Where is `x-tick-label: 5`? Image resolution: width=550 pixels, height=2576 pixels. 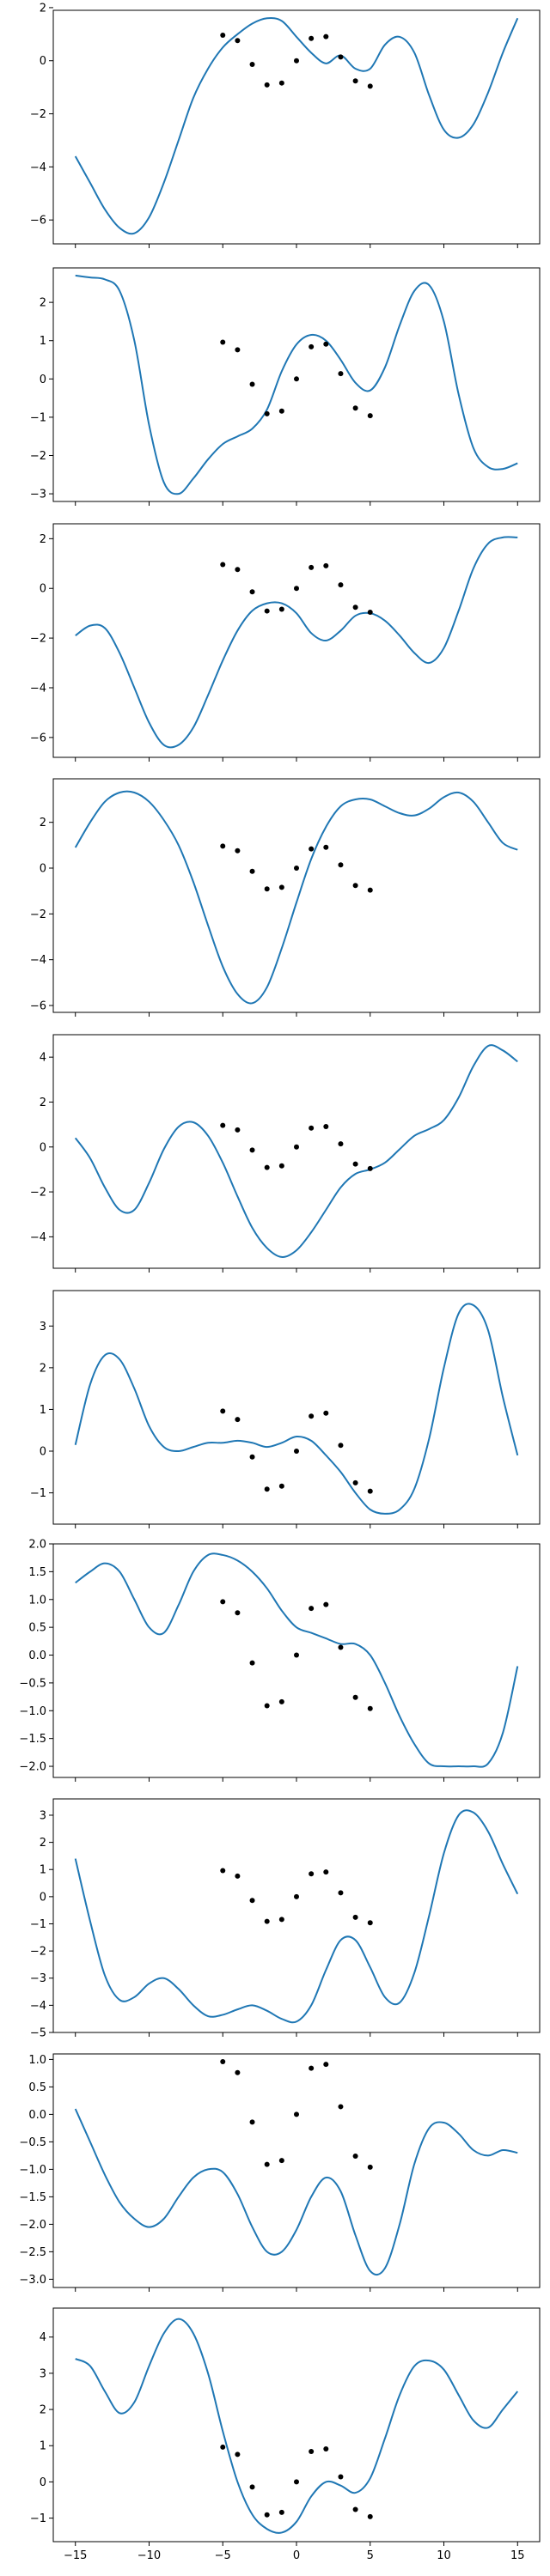
x-tick-label: 5 is located at coordinates (370, 2555).